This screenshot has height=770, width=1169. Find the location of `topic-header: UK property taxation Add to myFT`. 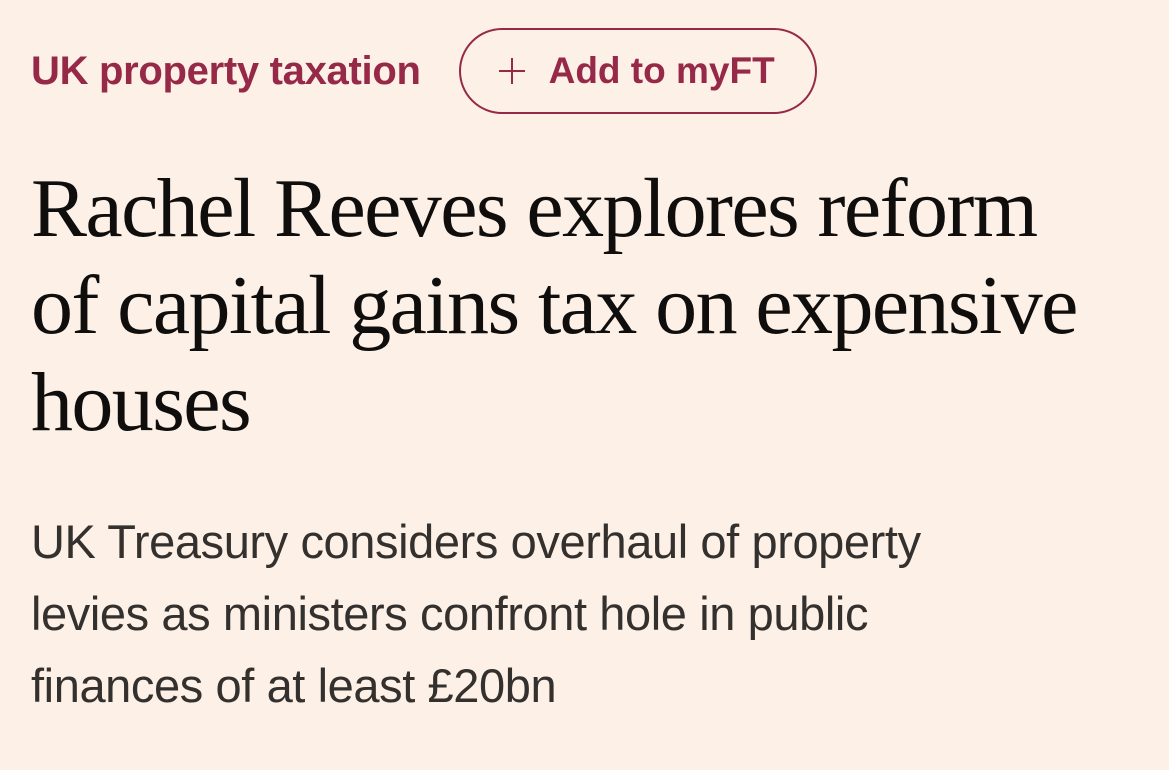

topic-header: UK property taxation Add to myFT is located at coordinates (424, 71).